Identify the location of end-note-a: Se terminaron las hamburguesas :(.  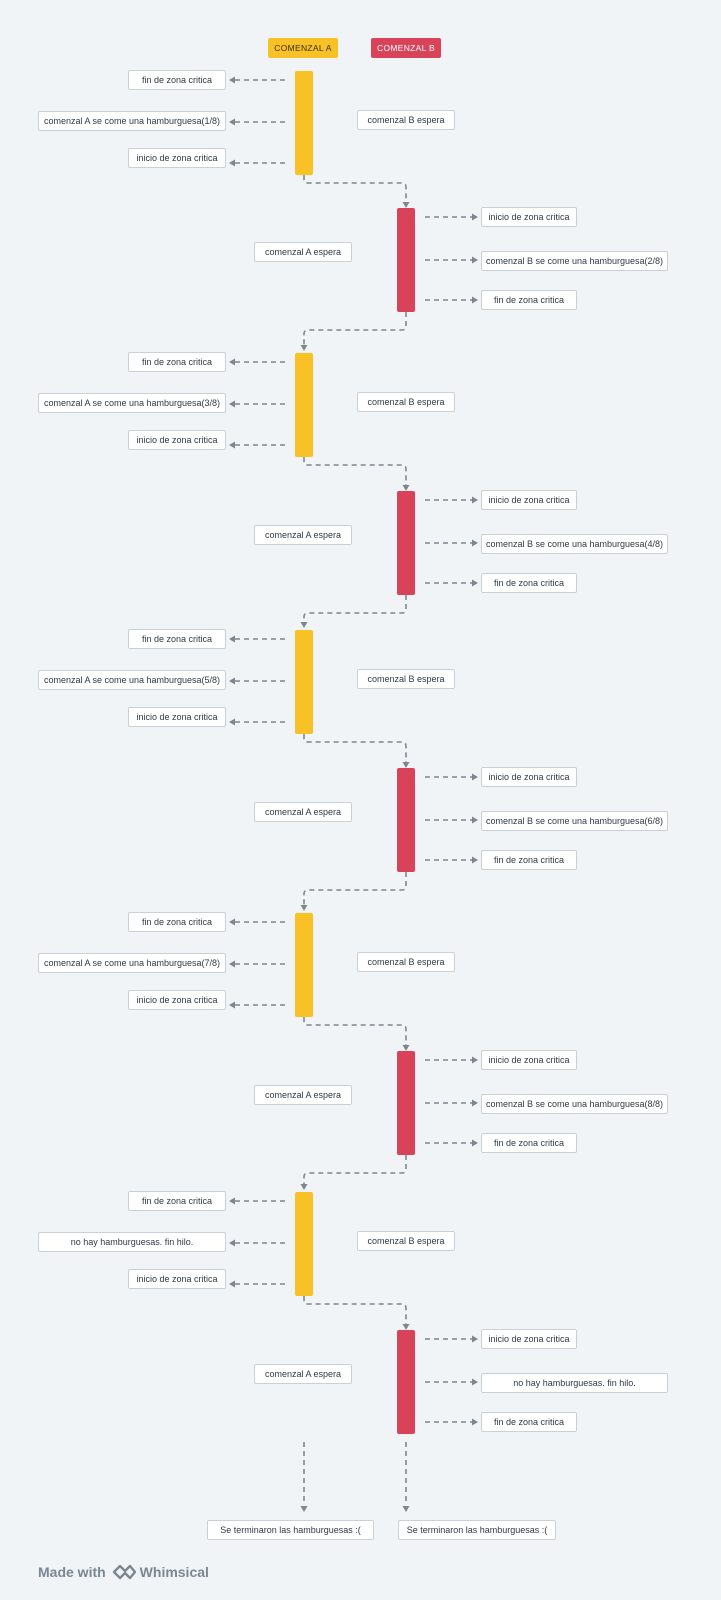
(290, 1530).